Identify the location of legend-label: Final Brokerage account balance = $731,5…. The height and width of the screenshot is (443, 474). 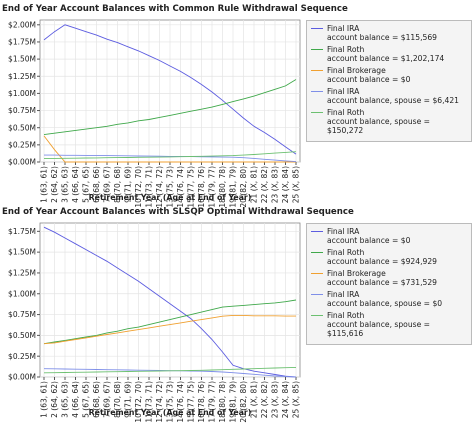
(382, 278).